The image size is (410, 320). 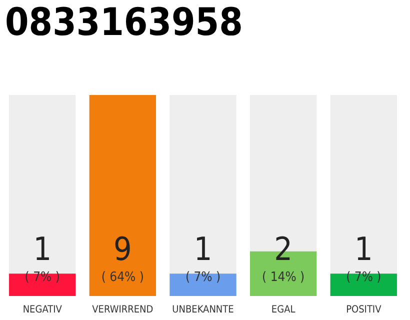 What do you see at coordinates (283, 277) in the screenshot?
I see `annotation: ( 14% )` at bounding box center [283, 277].